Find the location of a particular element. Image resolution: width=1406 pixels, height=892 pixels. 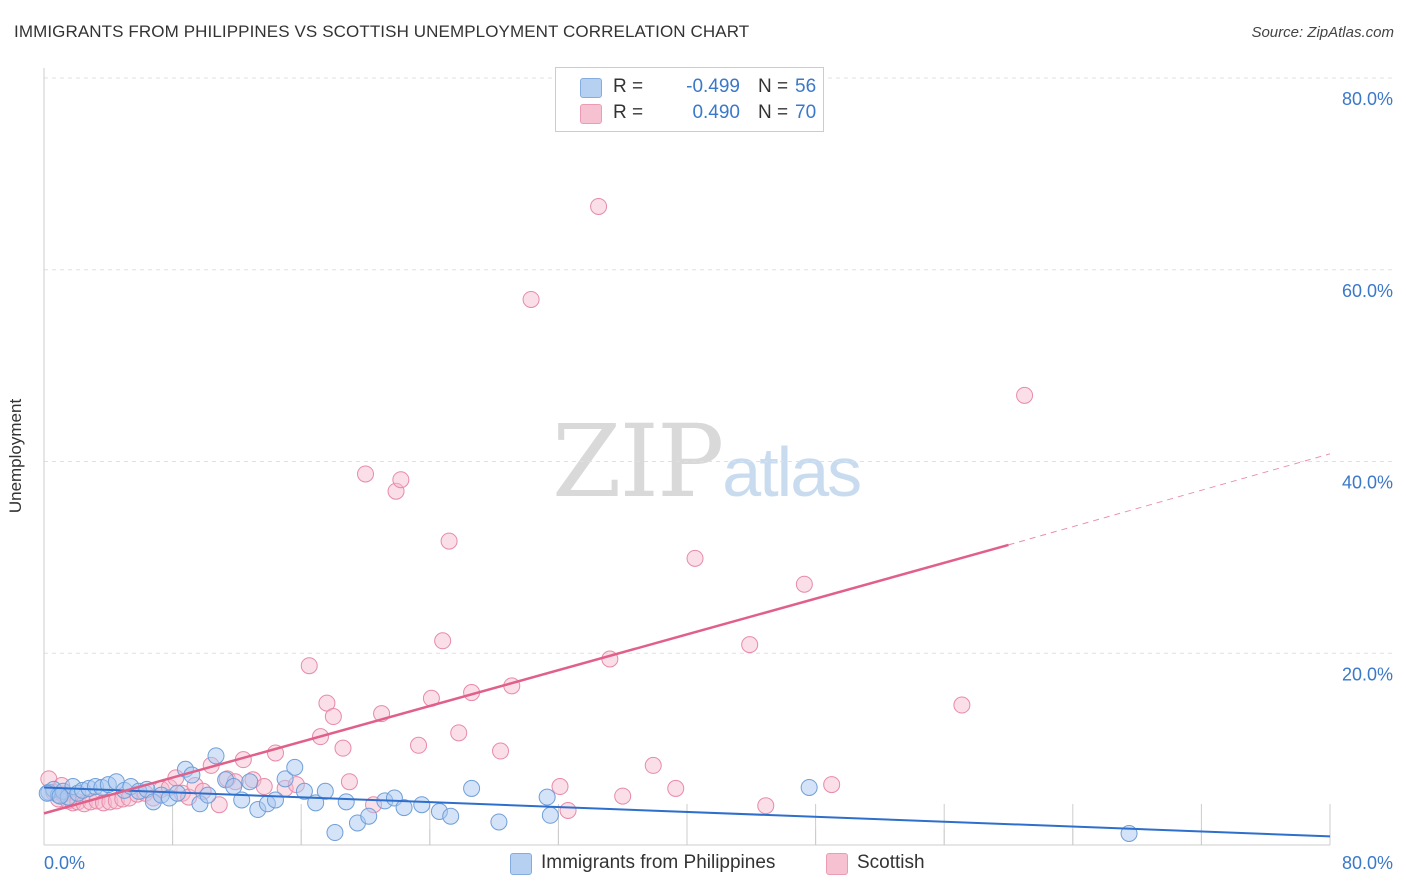

y-tick-label: 60.0% is located at coordinates (1367, 291).